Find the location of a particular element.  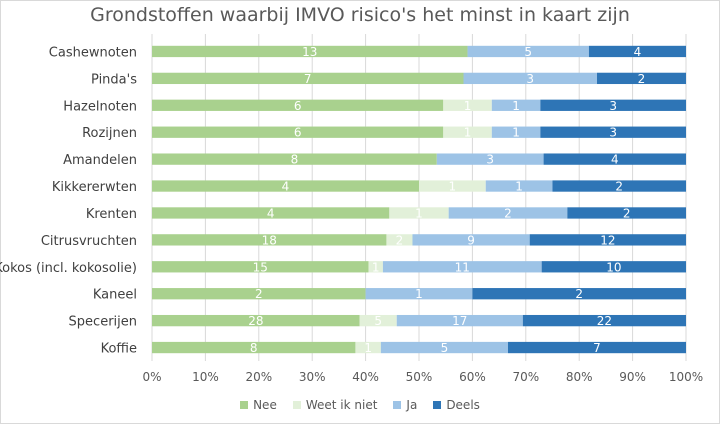

data-label: 9 is located at coordinates (471, 240).